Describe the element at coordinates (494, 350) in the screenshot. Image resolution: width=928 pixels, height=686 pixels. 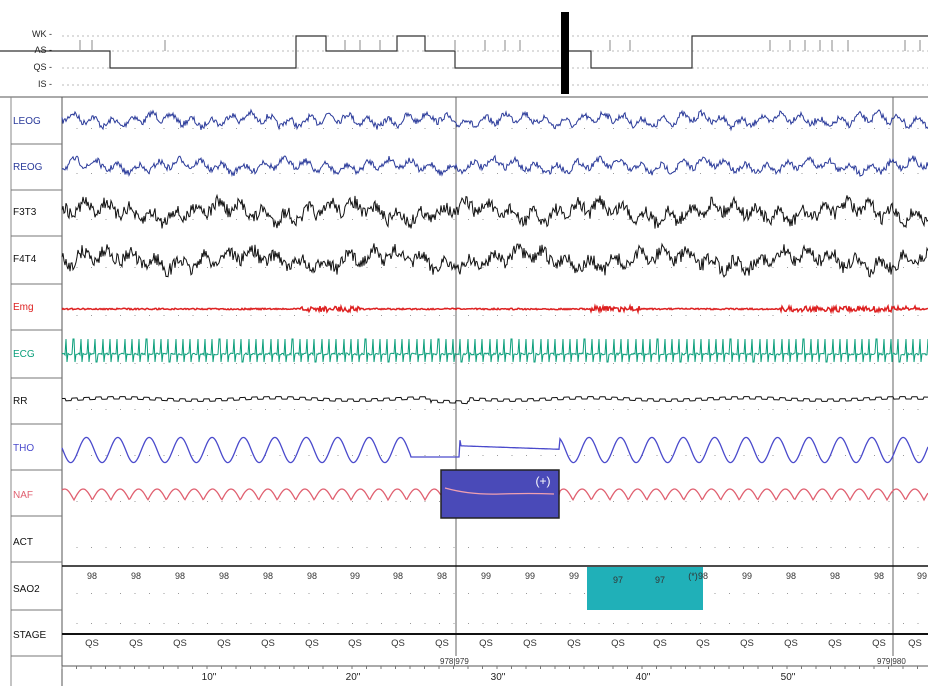
I see `ecg-trace` at that location.